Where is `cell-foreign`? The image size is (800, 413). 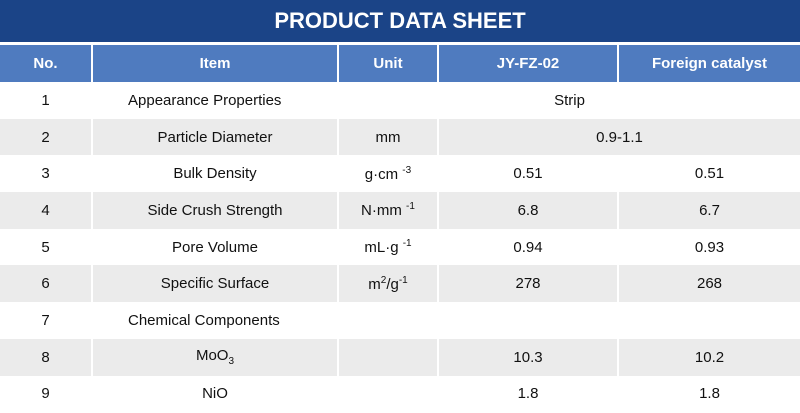 cell-foreign is located at coordinates (708, 320).